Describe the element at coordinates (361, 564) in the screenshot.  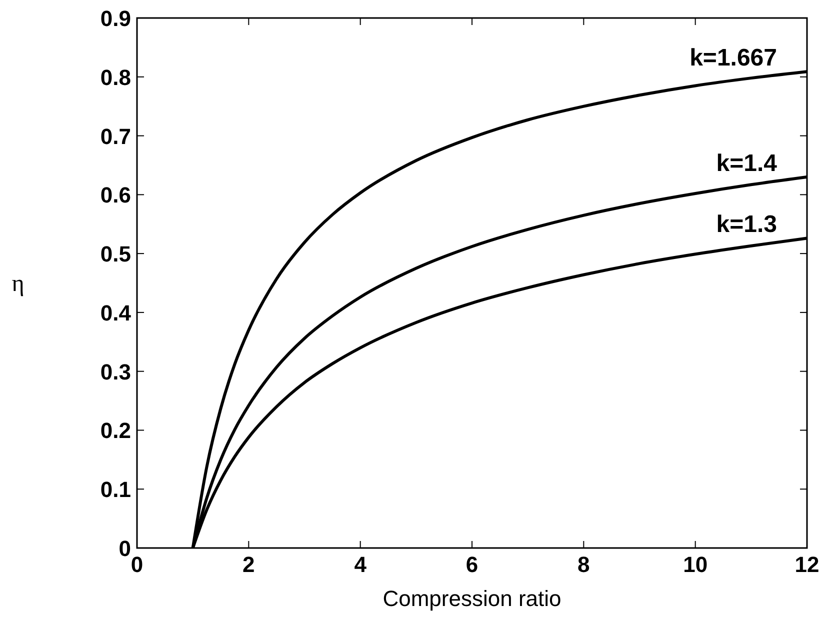
I see `x-tick-label: 4` at that location.